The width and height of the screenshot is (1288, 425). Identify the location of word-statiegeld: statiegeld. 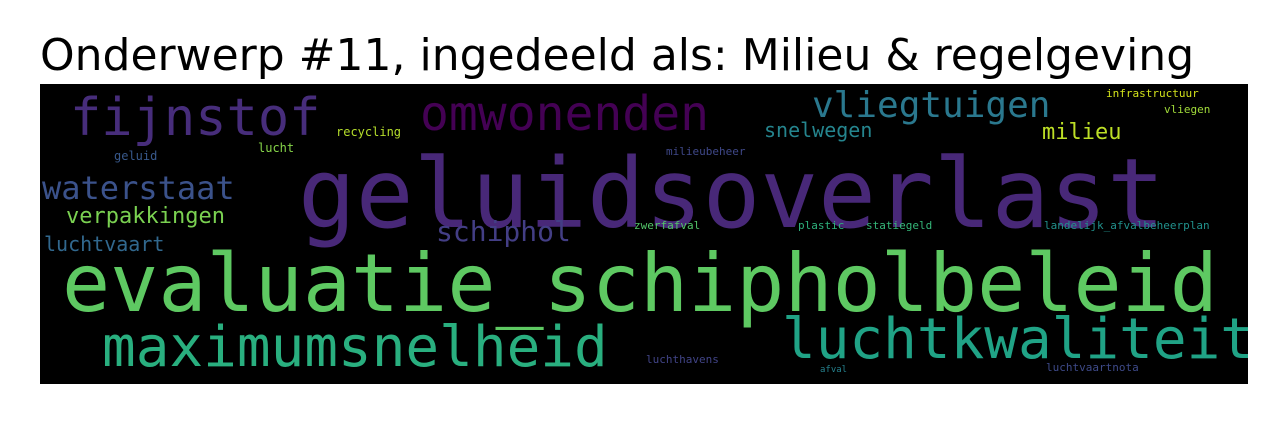
(899, 225).